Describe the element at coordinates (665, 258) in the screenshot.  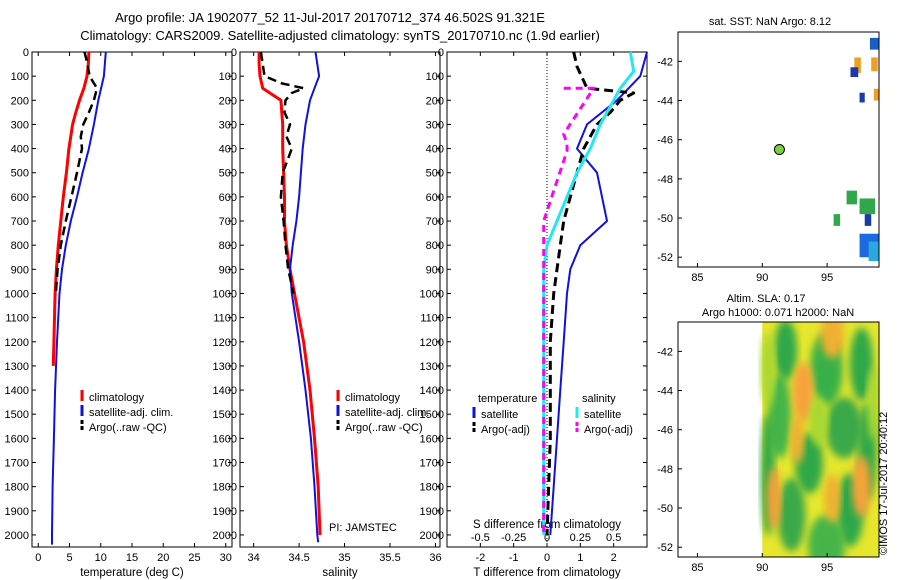
I see `sst_map-ytick-label: -52` at that location.